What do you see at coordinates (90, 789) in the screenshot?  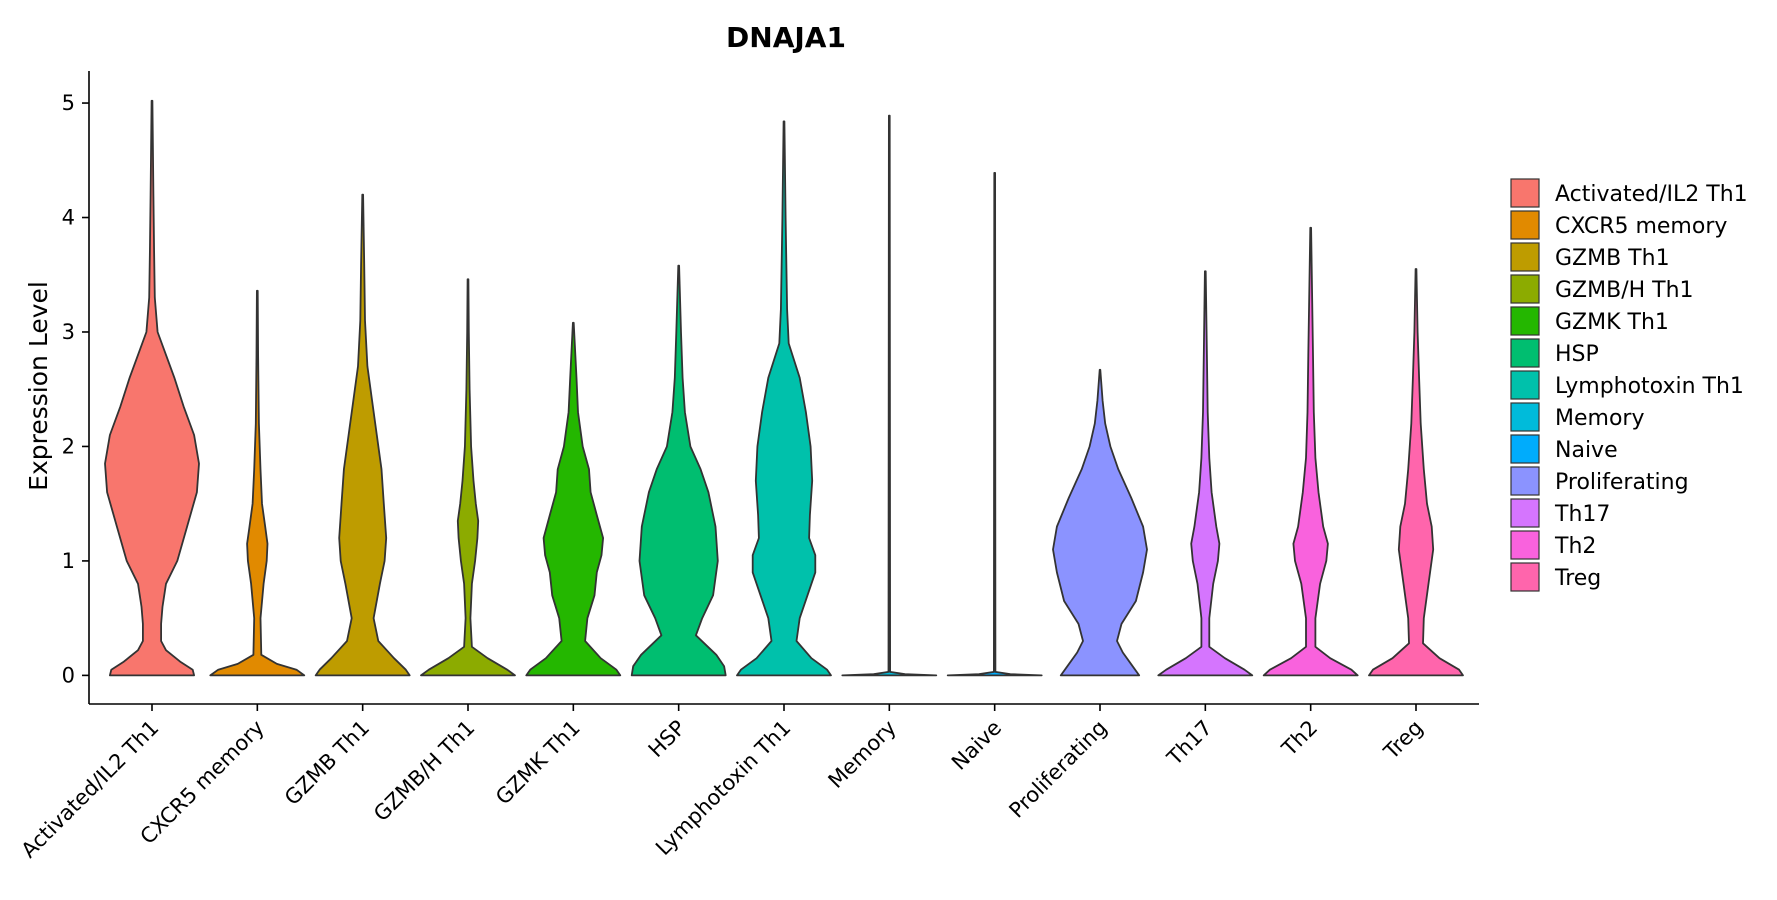 I see `x-tick-label-activated-il2-th1: Activated/IL2 Th1` at bounding box center [90, 789].